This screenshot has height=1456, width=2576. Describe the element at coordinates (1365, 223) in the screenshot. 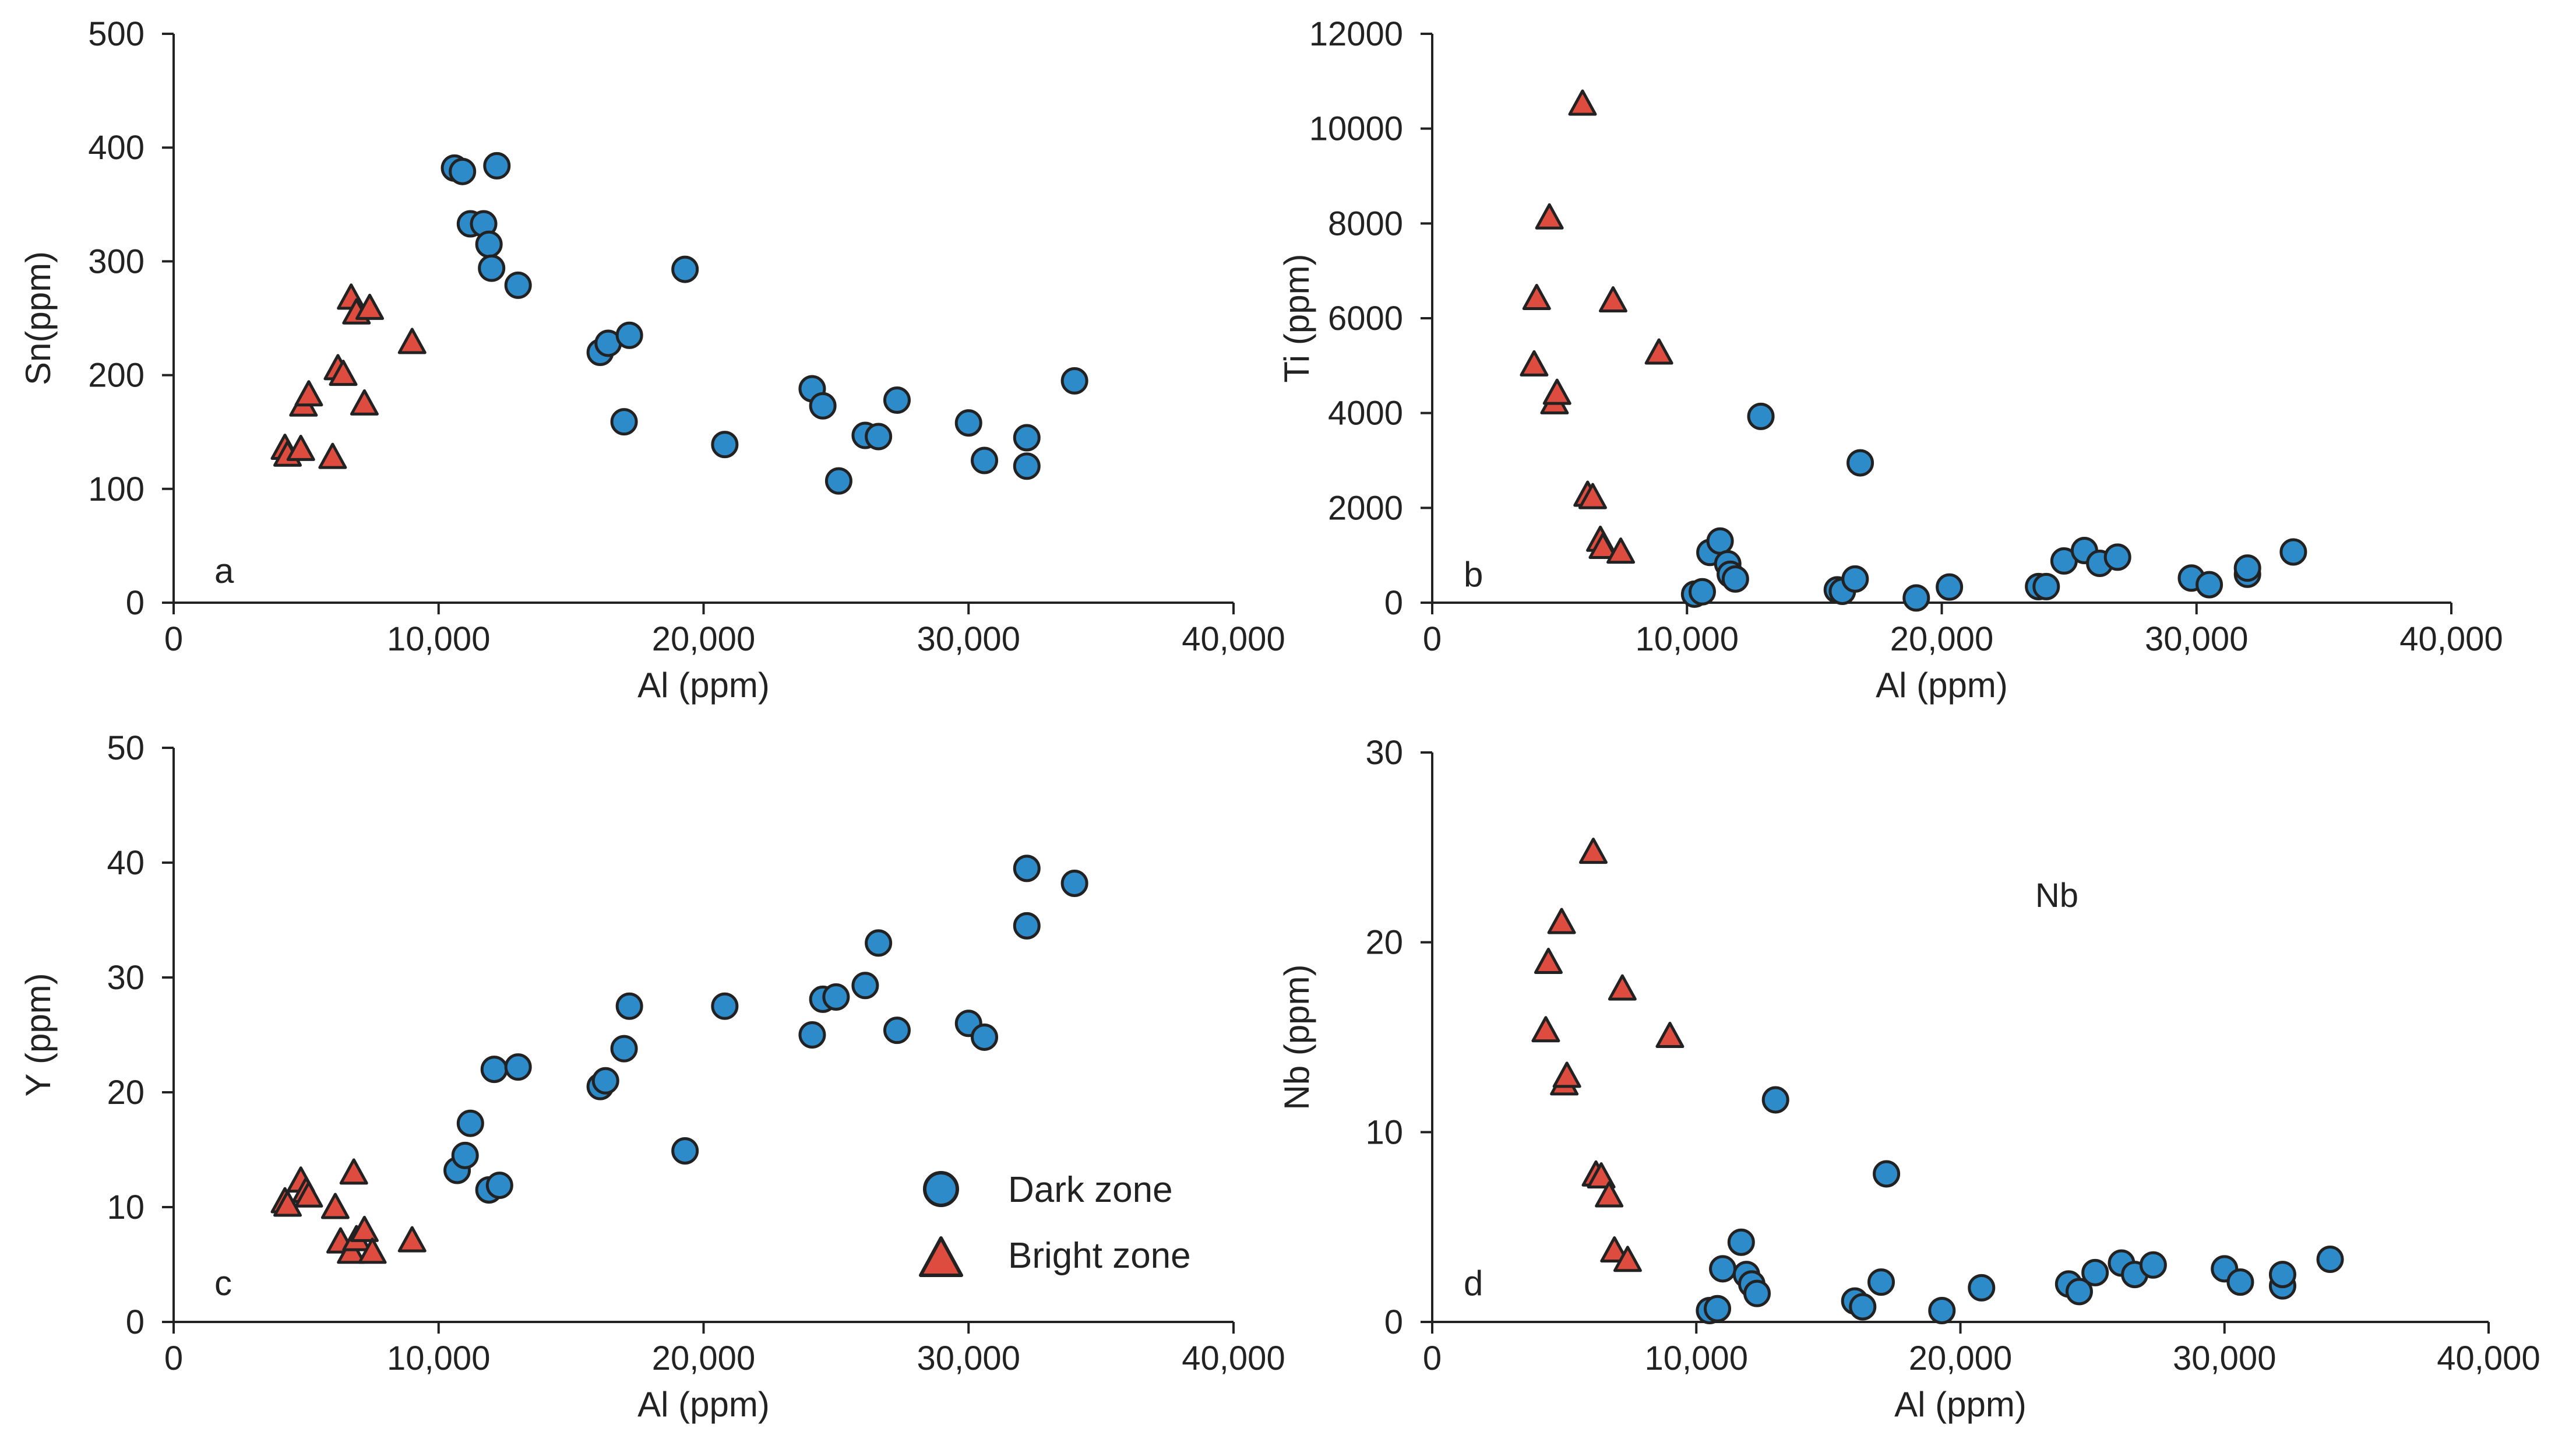

I see `y-tick-label-b: 8000` at that location.